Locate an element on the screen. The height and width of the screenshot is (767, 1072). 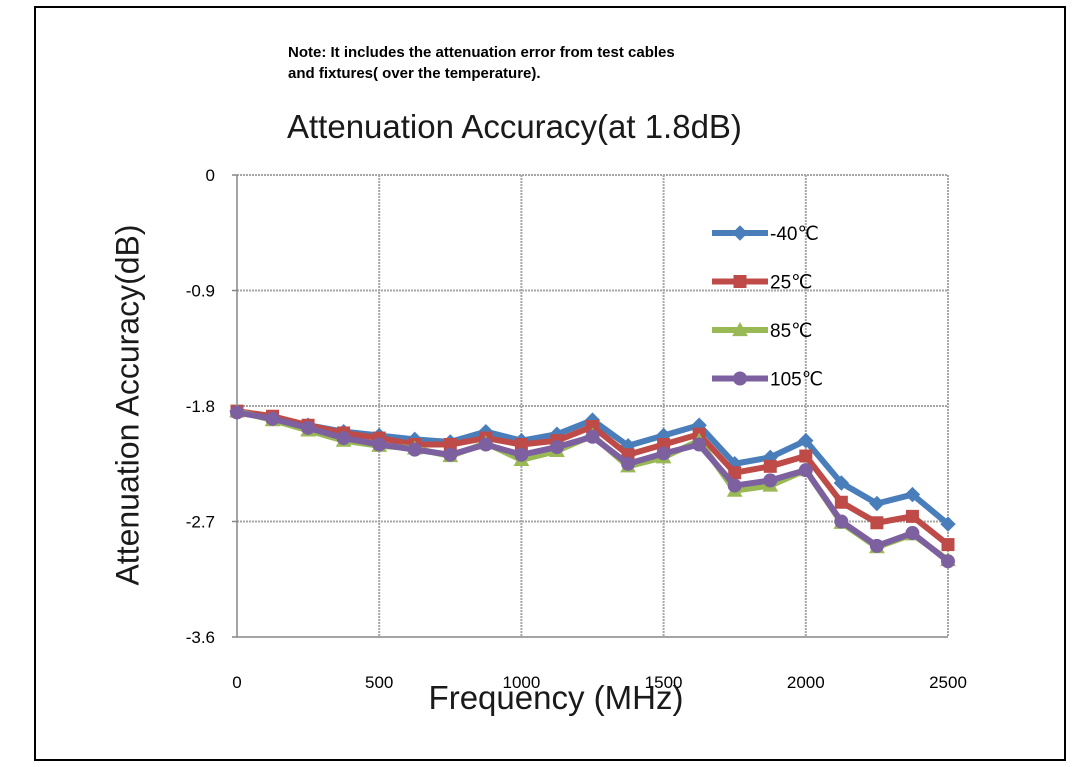
x-tick-label: 1500 is located at coordinates (664, 682).